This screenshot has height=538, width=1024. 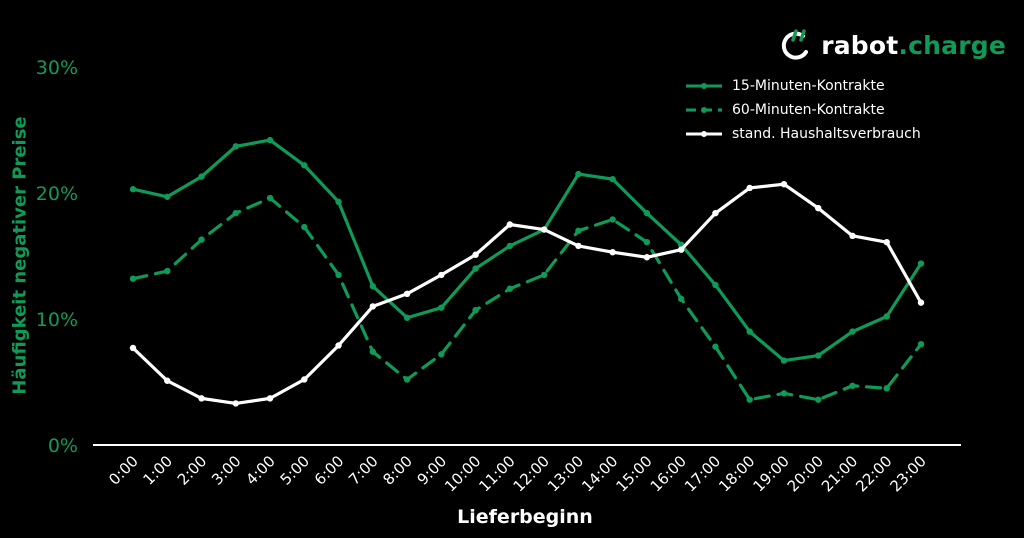 What do you see at coordinates (57, 257) in the screenshot?
I see `y-axis-ticks: 0% 10% 20% 30%` at bounding box center [57, 257].